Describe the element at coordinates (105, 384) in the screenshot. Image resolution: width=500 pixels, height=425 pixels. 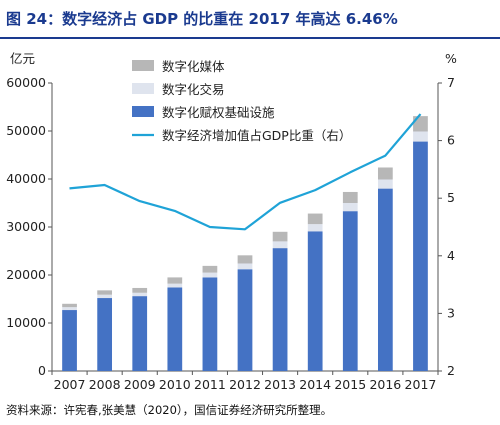
I see `x-tick-label: 2008` at that location.